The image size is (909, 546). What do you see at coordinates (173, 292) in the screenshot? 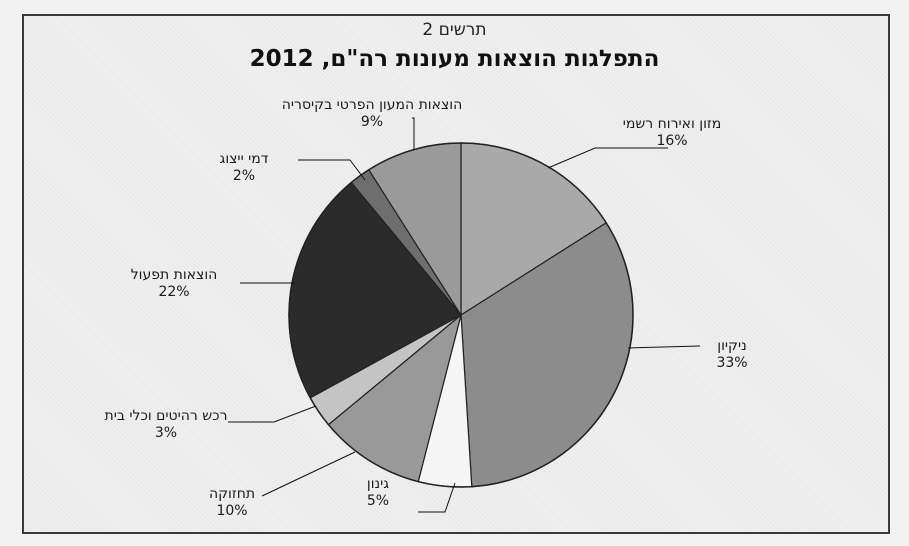
I see `slice-value-6: 22%` at bounding box center [173, 292].